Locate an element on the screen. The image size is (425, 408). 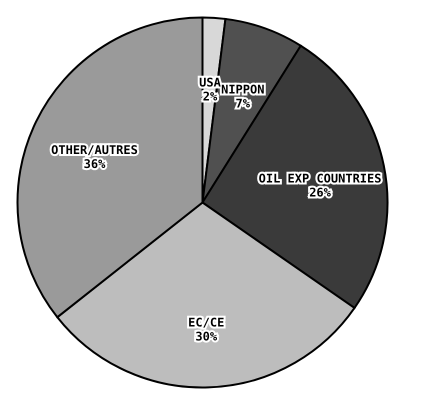
slice-label: OTHER/AUTRES is located at coordinates (94, 150).